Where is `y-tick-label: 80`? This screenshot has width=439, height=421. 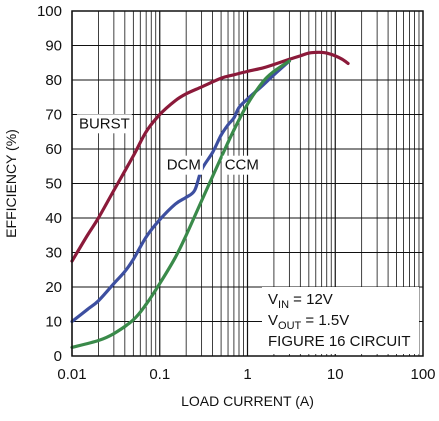
y-tick-label: 80 is located at coordinates (53, 80).